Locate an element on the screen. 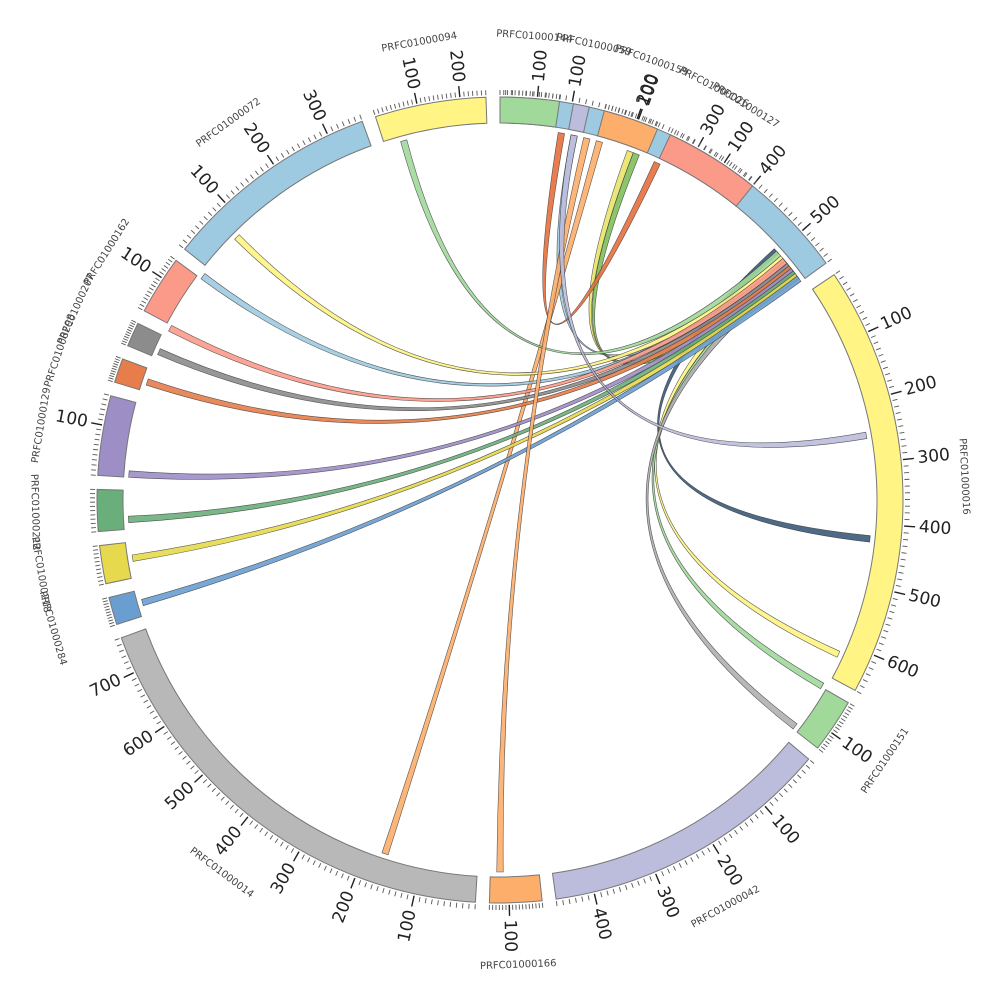  tick-label: 500 is located at coordinates (826, 210).